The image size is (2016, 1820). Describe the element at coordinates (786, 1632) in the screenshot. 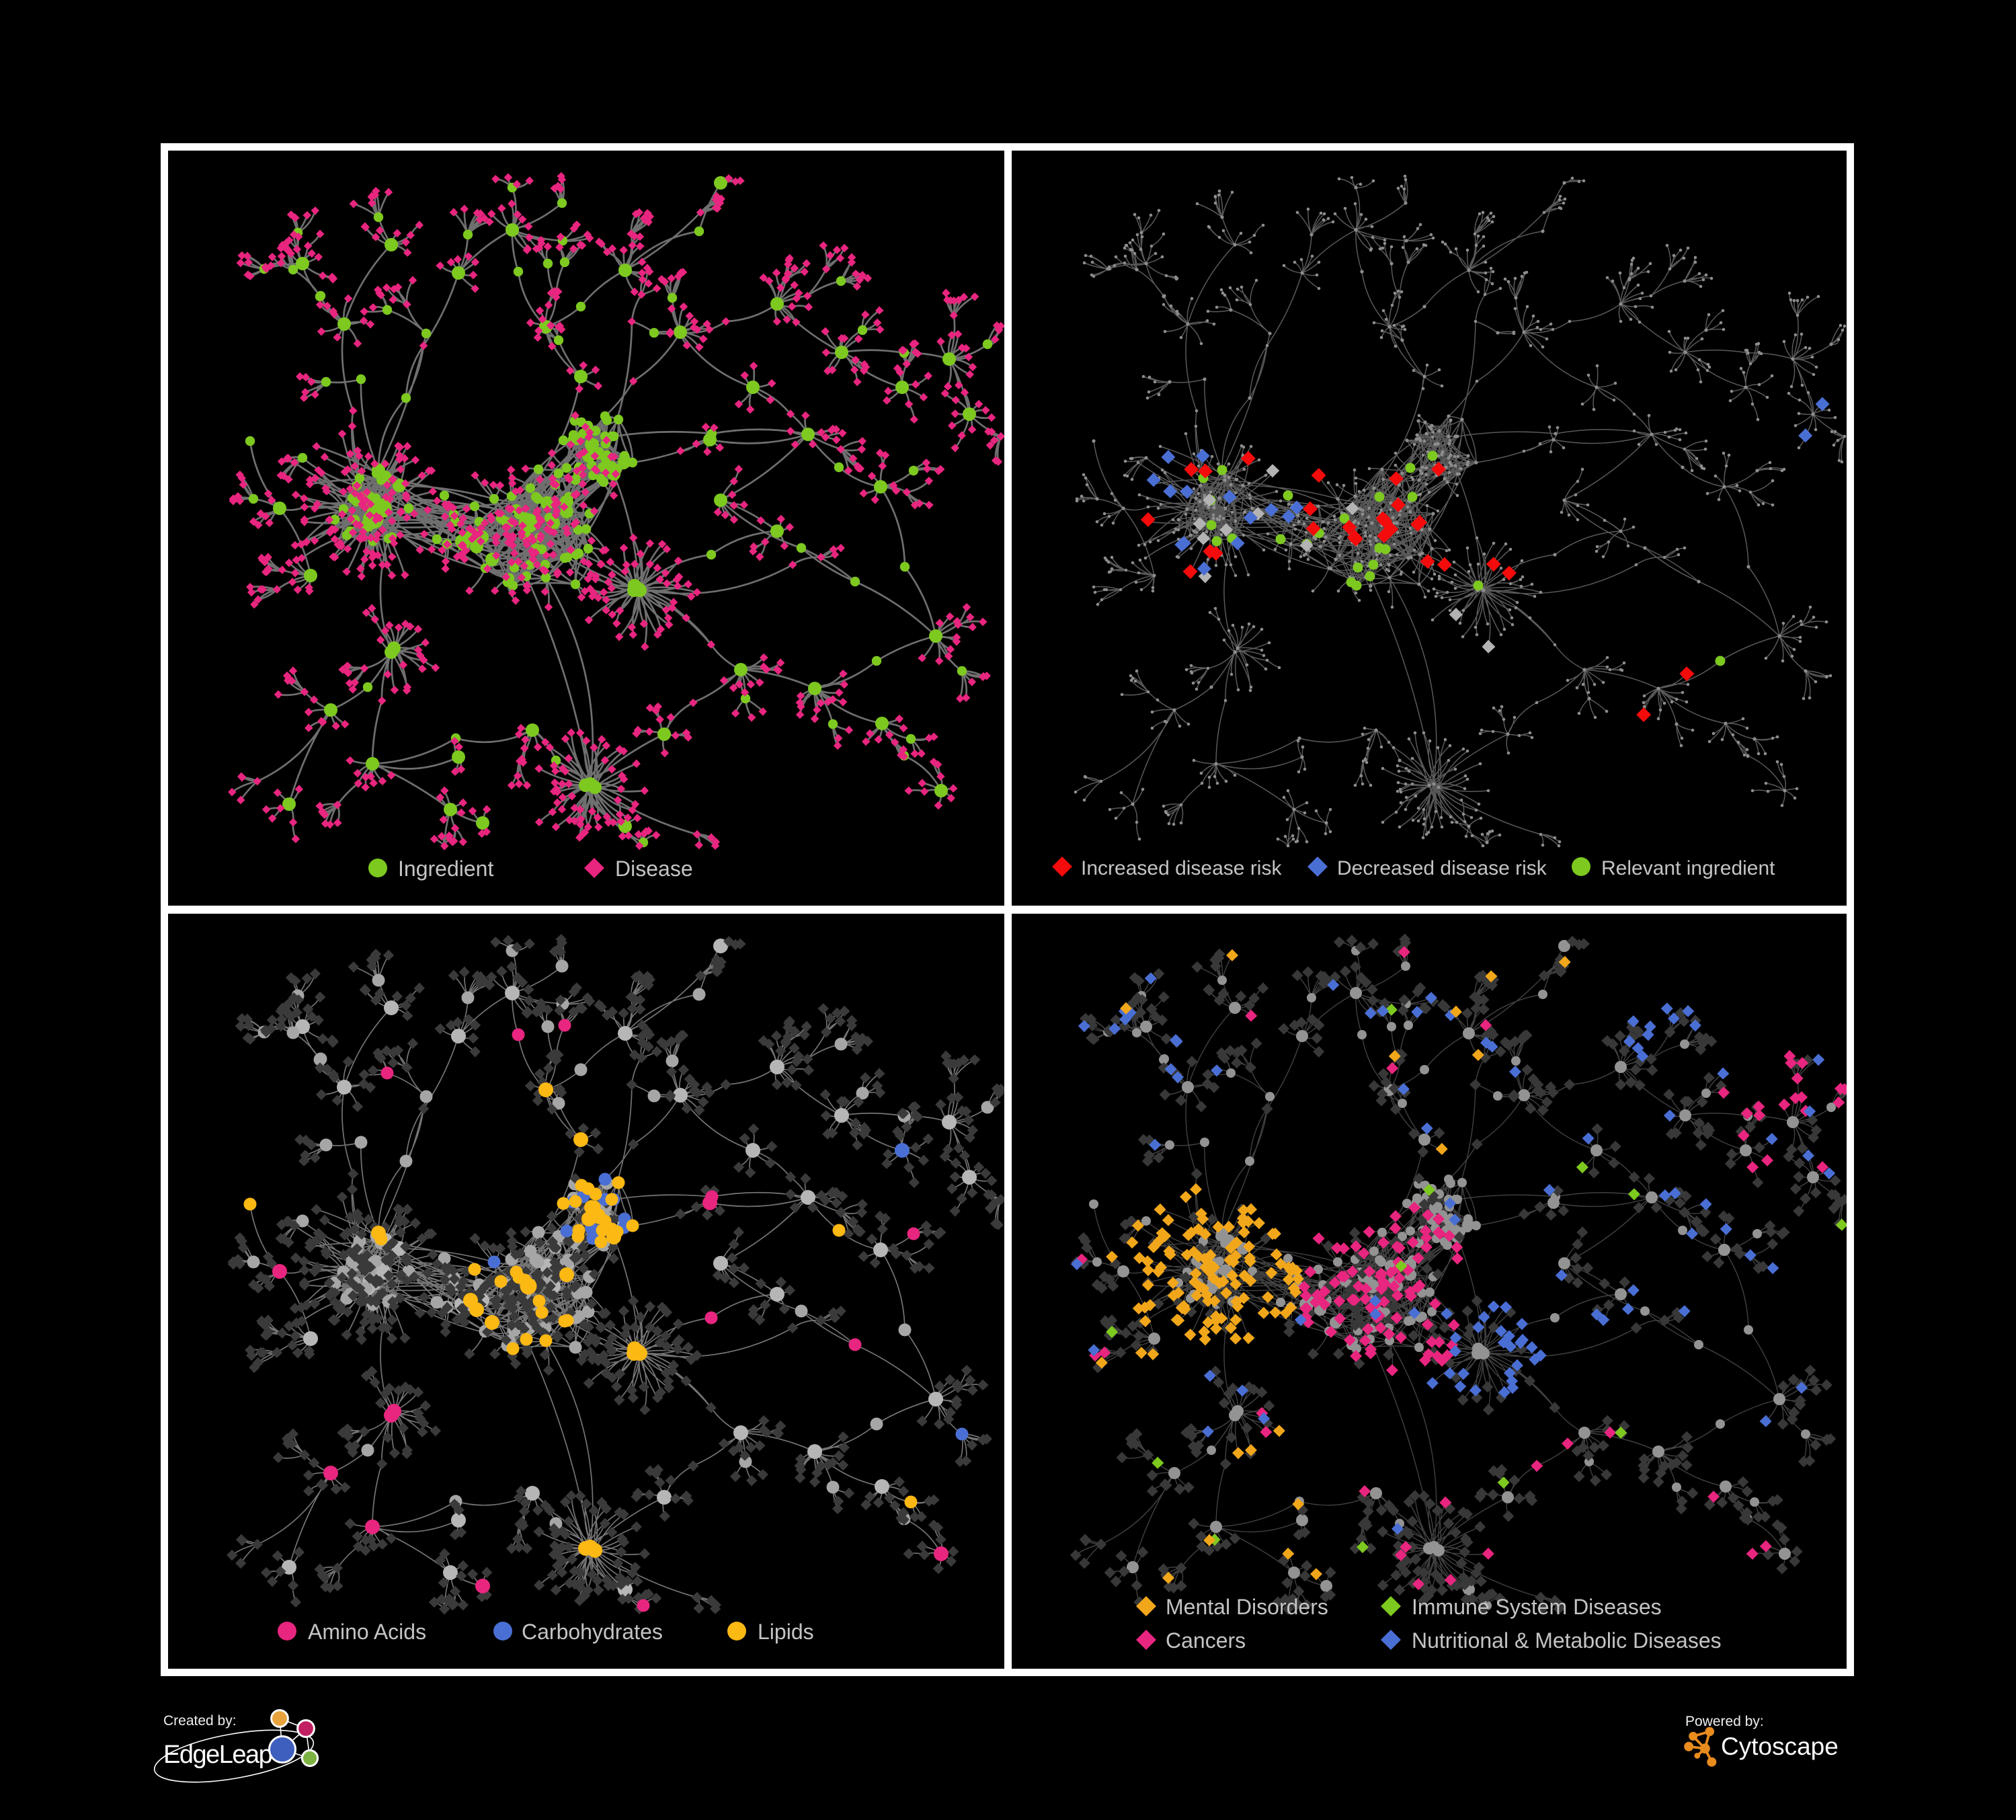

I see `svg-text: Lipids` at that location.